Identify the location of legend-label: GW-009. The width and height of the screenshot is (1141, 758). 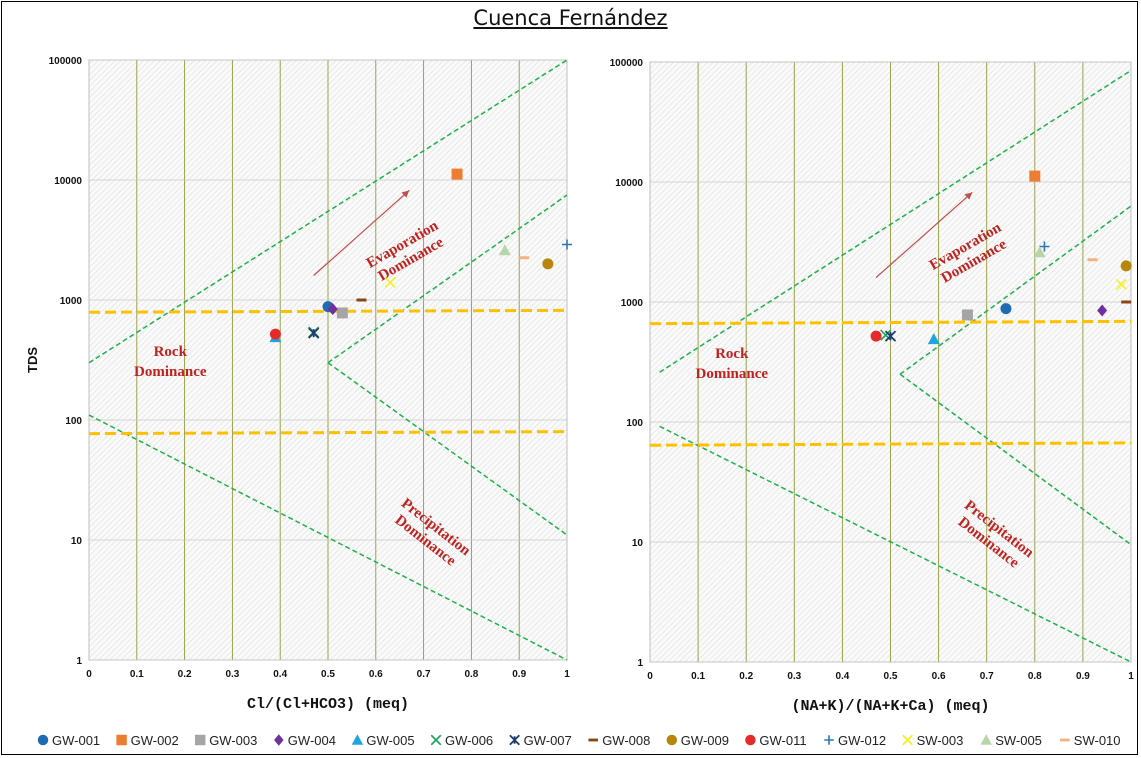
(705, 740).